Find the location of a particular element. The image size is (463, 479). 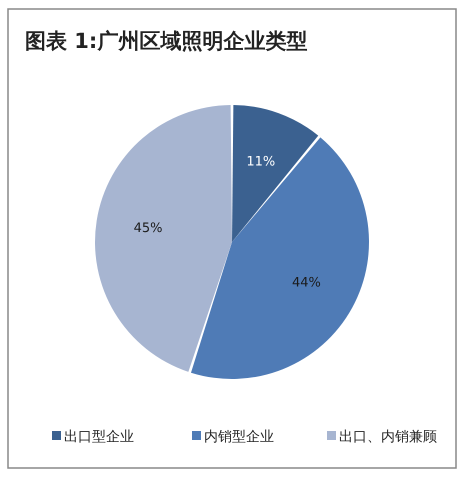

pie-slice is located at coordinates (275, 173).